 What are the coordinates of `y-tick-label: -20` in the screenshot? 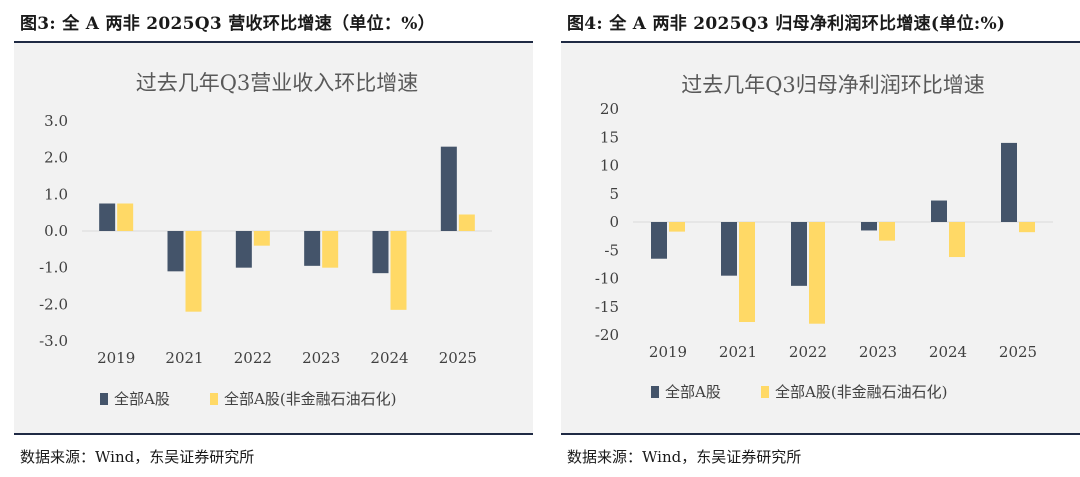 It's located at (607, 335).